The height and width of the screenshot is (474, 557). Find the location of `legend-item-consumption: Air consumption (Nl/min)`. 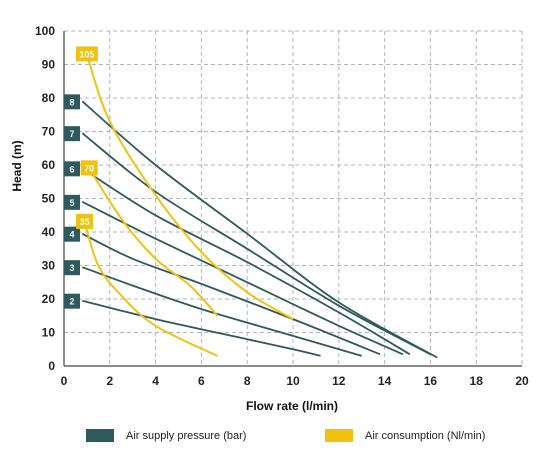

legend-item-consumption: Air consumption (Nl/min) is located at coordinates (405, 435).